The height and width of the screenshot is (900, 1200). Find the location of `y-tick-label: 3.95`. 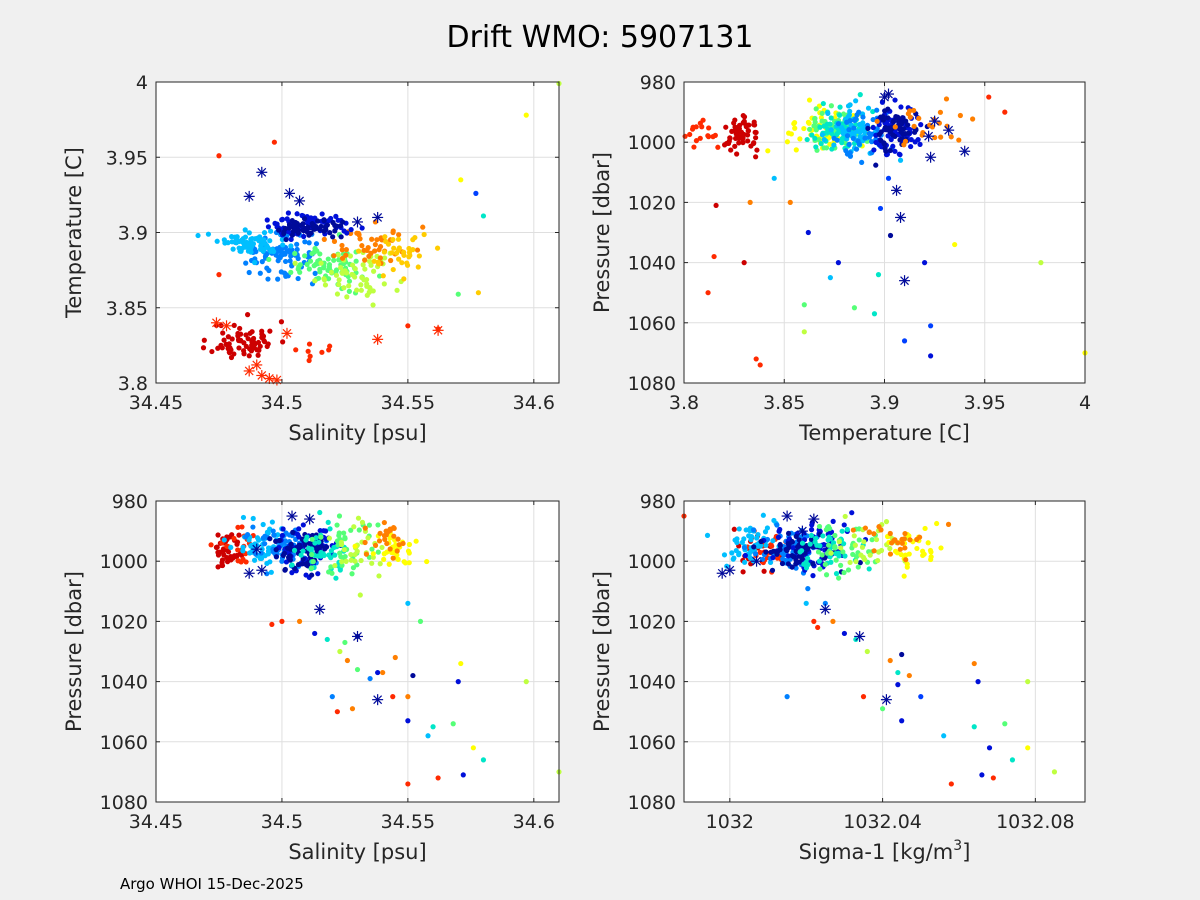

y-tick-label: 3.95 is located at coordinates (127, 158).